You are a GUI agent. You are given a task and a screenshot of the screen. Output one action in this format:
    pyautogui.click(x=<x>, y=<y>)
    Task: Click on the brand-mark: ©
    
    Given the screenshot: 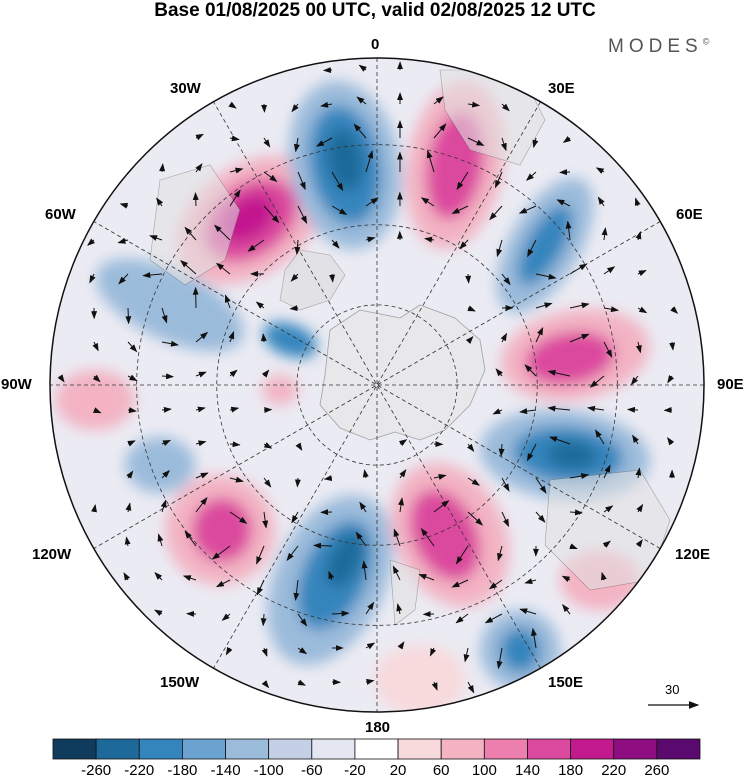 What is the action you would take?
    pyautogui.click(x=706, y=41)
    